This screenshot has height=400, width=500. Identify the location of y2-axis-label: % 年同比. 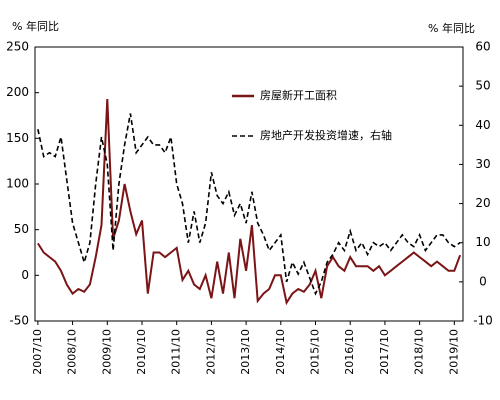
(451, 28).